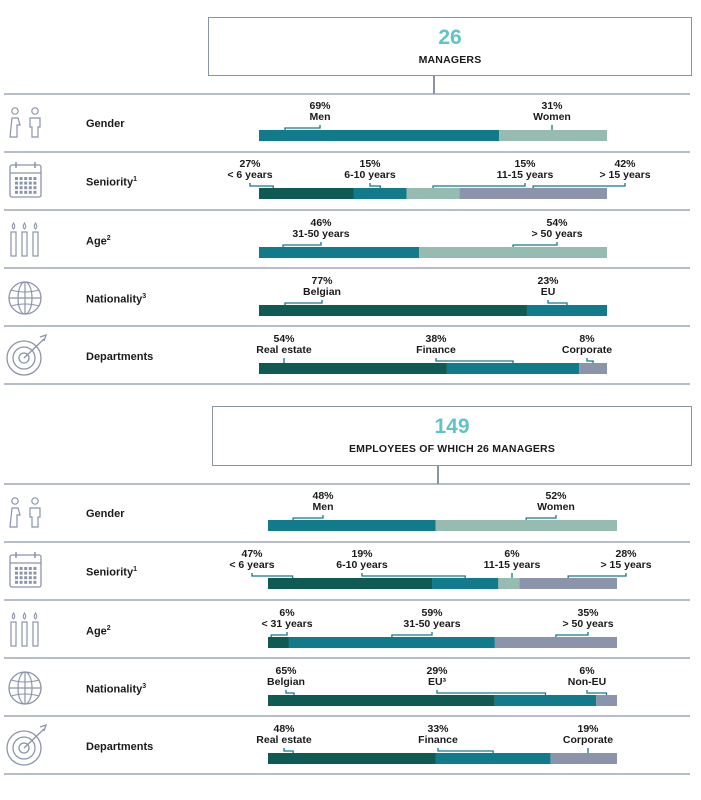 This screenshot has width=701, height=800. What do you see at coordinates (252, 554) in the screenshot?
I see `data-label-percent: 47%` at bounding box center [252, 554].